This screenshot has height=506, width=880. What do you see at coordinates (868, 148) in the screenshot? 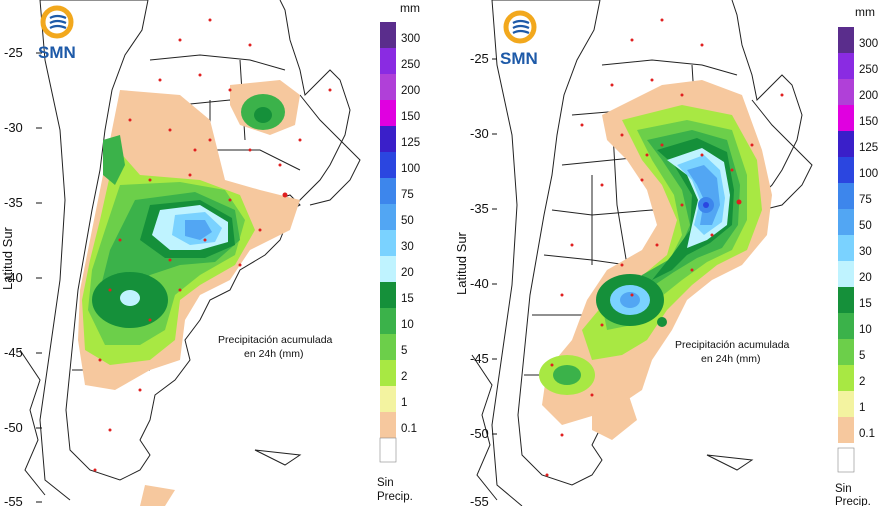
I see `legend-label: 125` at bounding box center [868, 148].